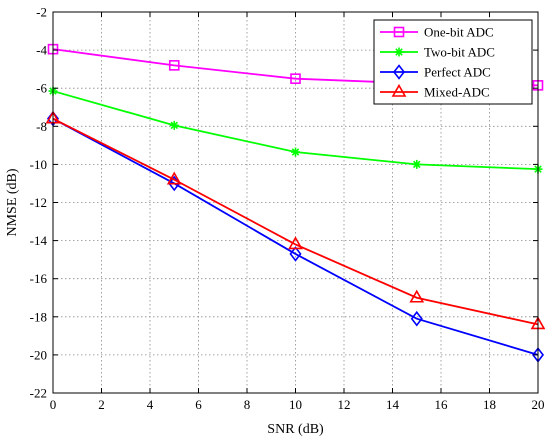 Image resolution: width=550 pixels, height=441 pixels. I want to click on legend-box, so click(453, 62).